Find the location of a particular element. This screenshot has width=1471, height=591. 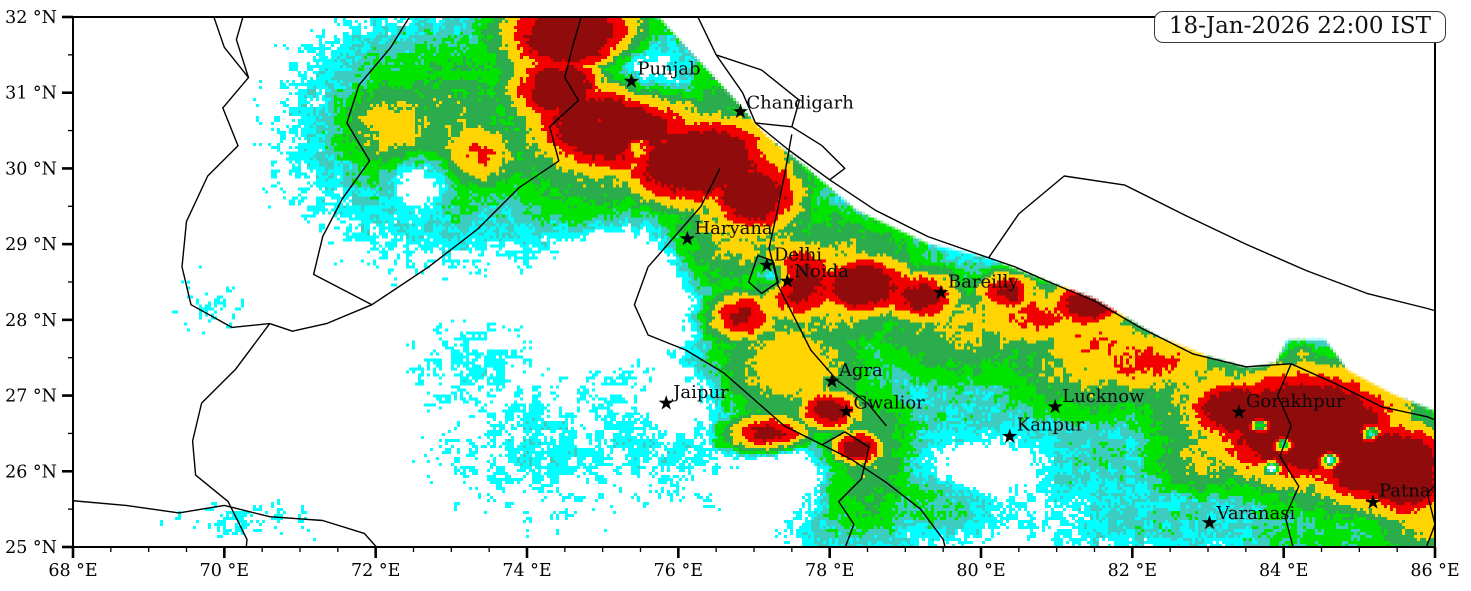

city-label-patna: Patna is located at coordinates (1405, 490).